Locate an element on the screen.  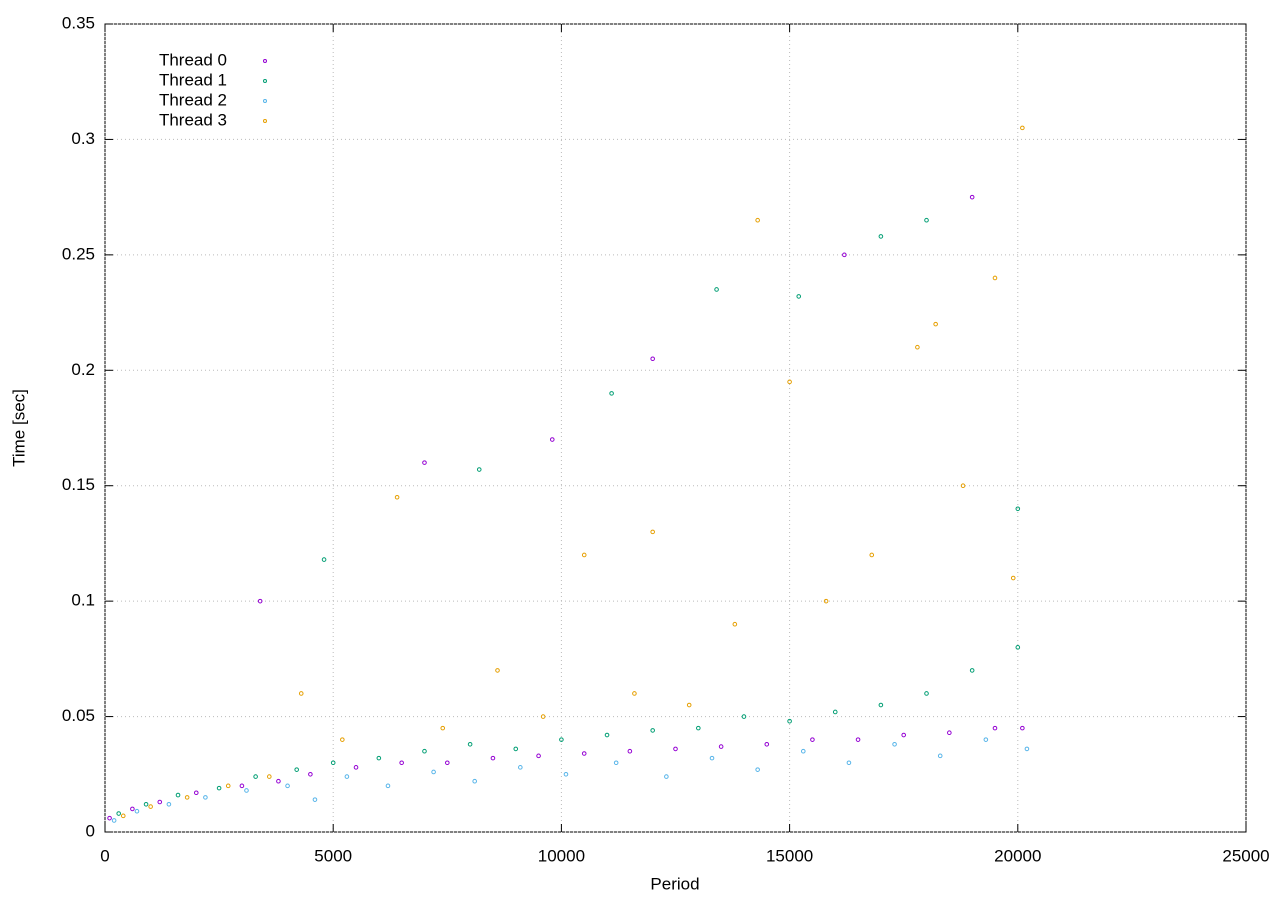
y-tick-label: 0.3 is located at coordinates (83, 138).